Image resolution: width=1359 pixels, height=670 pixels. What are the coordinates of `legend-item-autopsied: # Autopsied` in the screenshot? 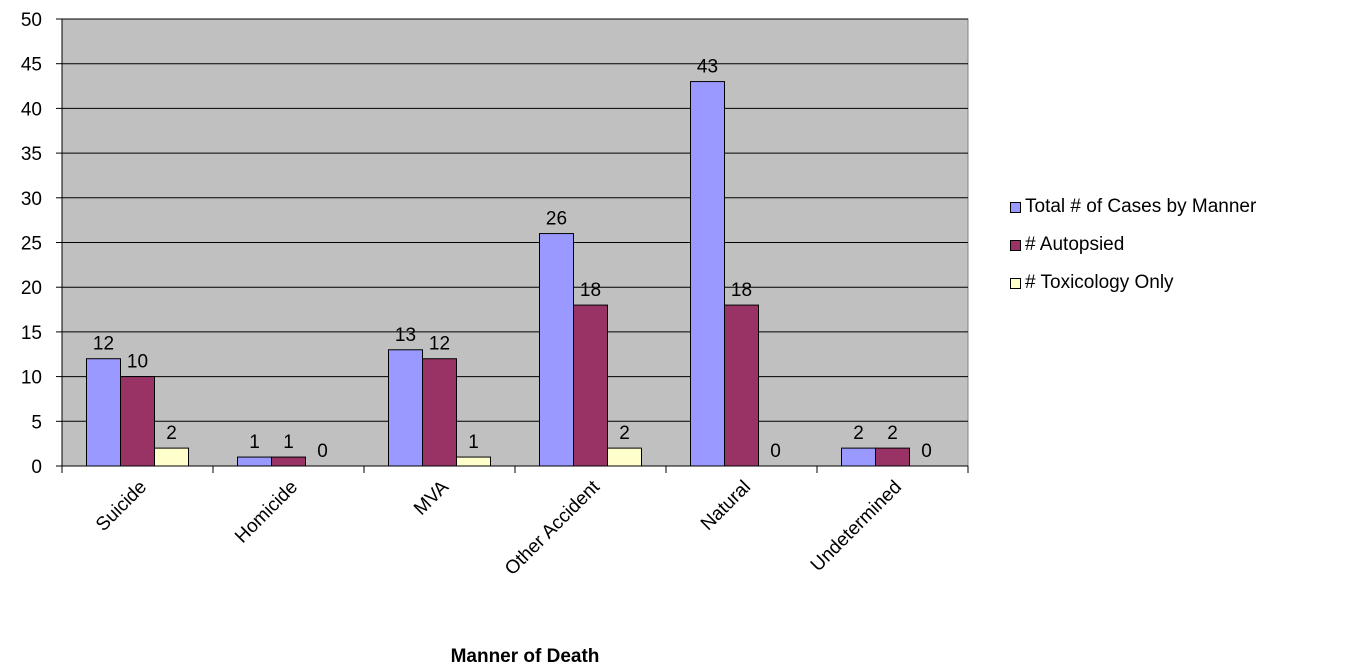 It's located at (1133, 245).